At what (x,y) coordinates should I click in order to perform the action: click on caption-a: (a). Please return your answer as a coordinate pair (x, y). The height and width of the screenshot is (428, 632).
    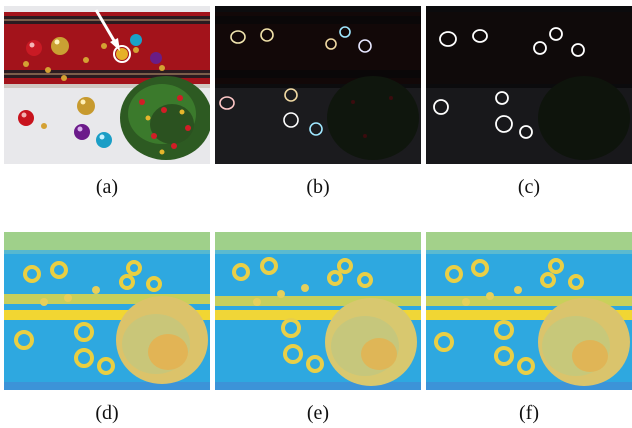
    Looking at the image, I should click on (107, 187).